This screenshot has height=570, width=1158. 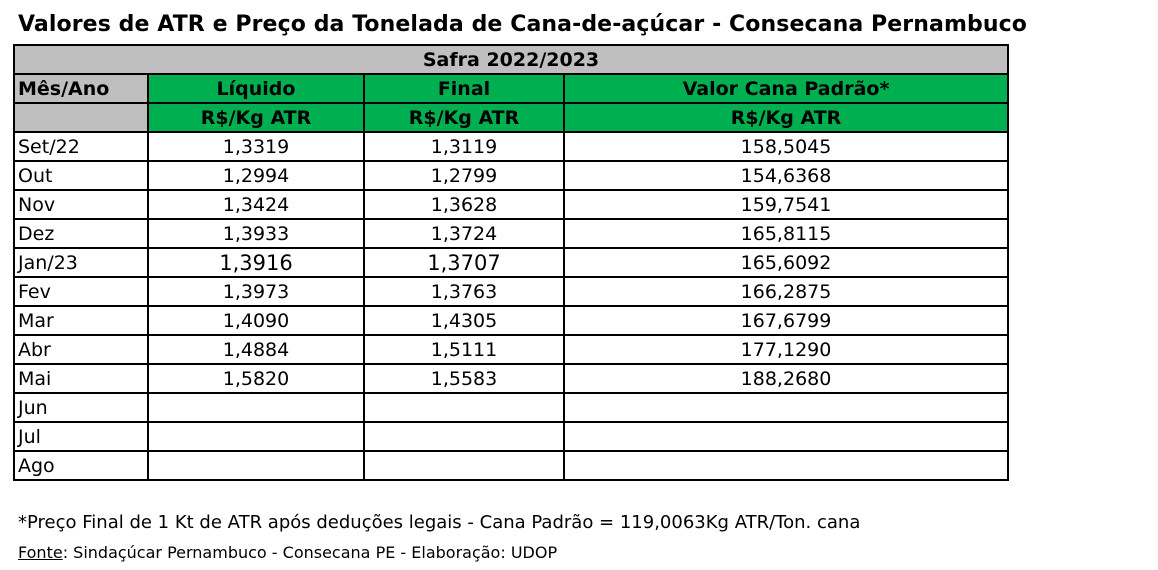 I want to click on cell-valor: 177,1290, so click(x=786, y=349).